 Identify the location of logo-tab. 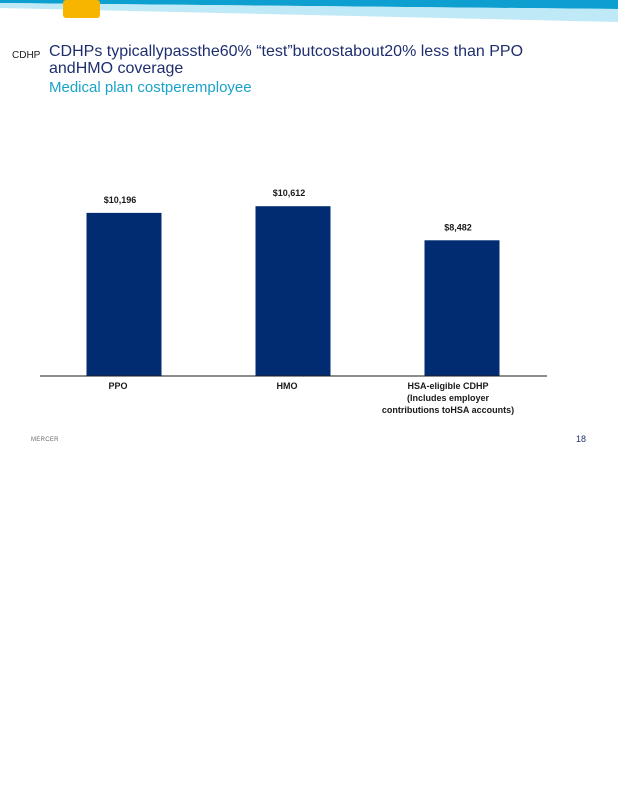
(81, 9).